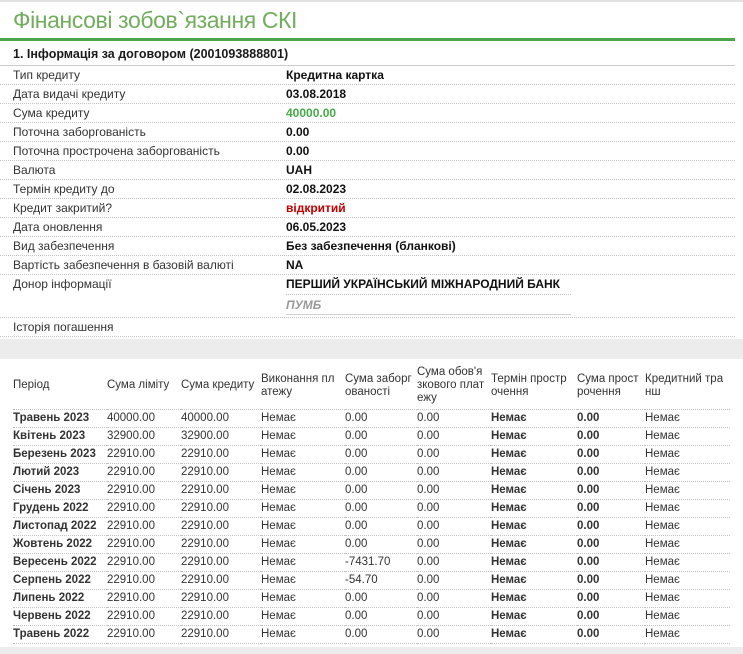 This screenshot has height=654, width=743. I want to click on table-cell: Жовтень 2022, so click(60, 544).